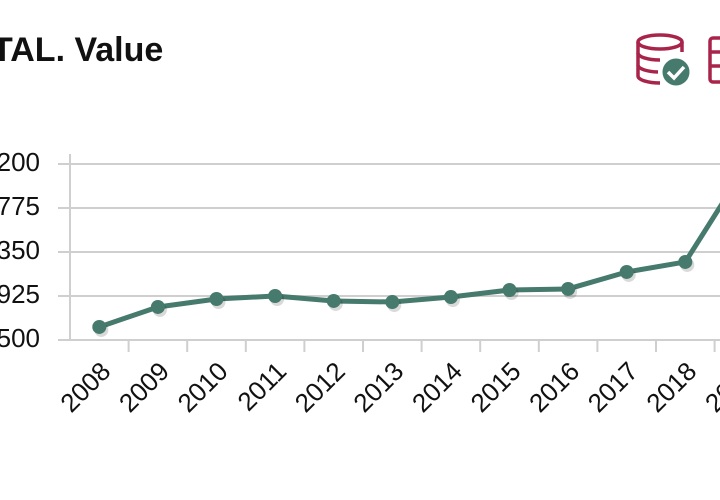  Describe the element at coordinates (144, 387) in the screenshot. I see `x-tick-label: 2009` at that location.